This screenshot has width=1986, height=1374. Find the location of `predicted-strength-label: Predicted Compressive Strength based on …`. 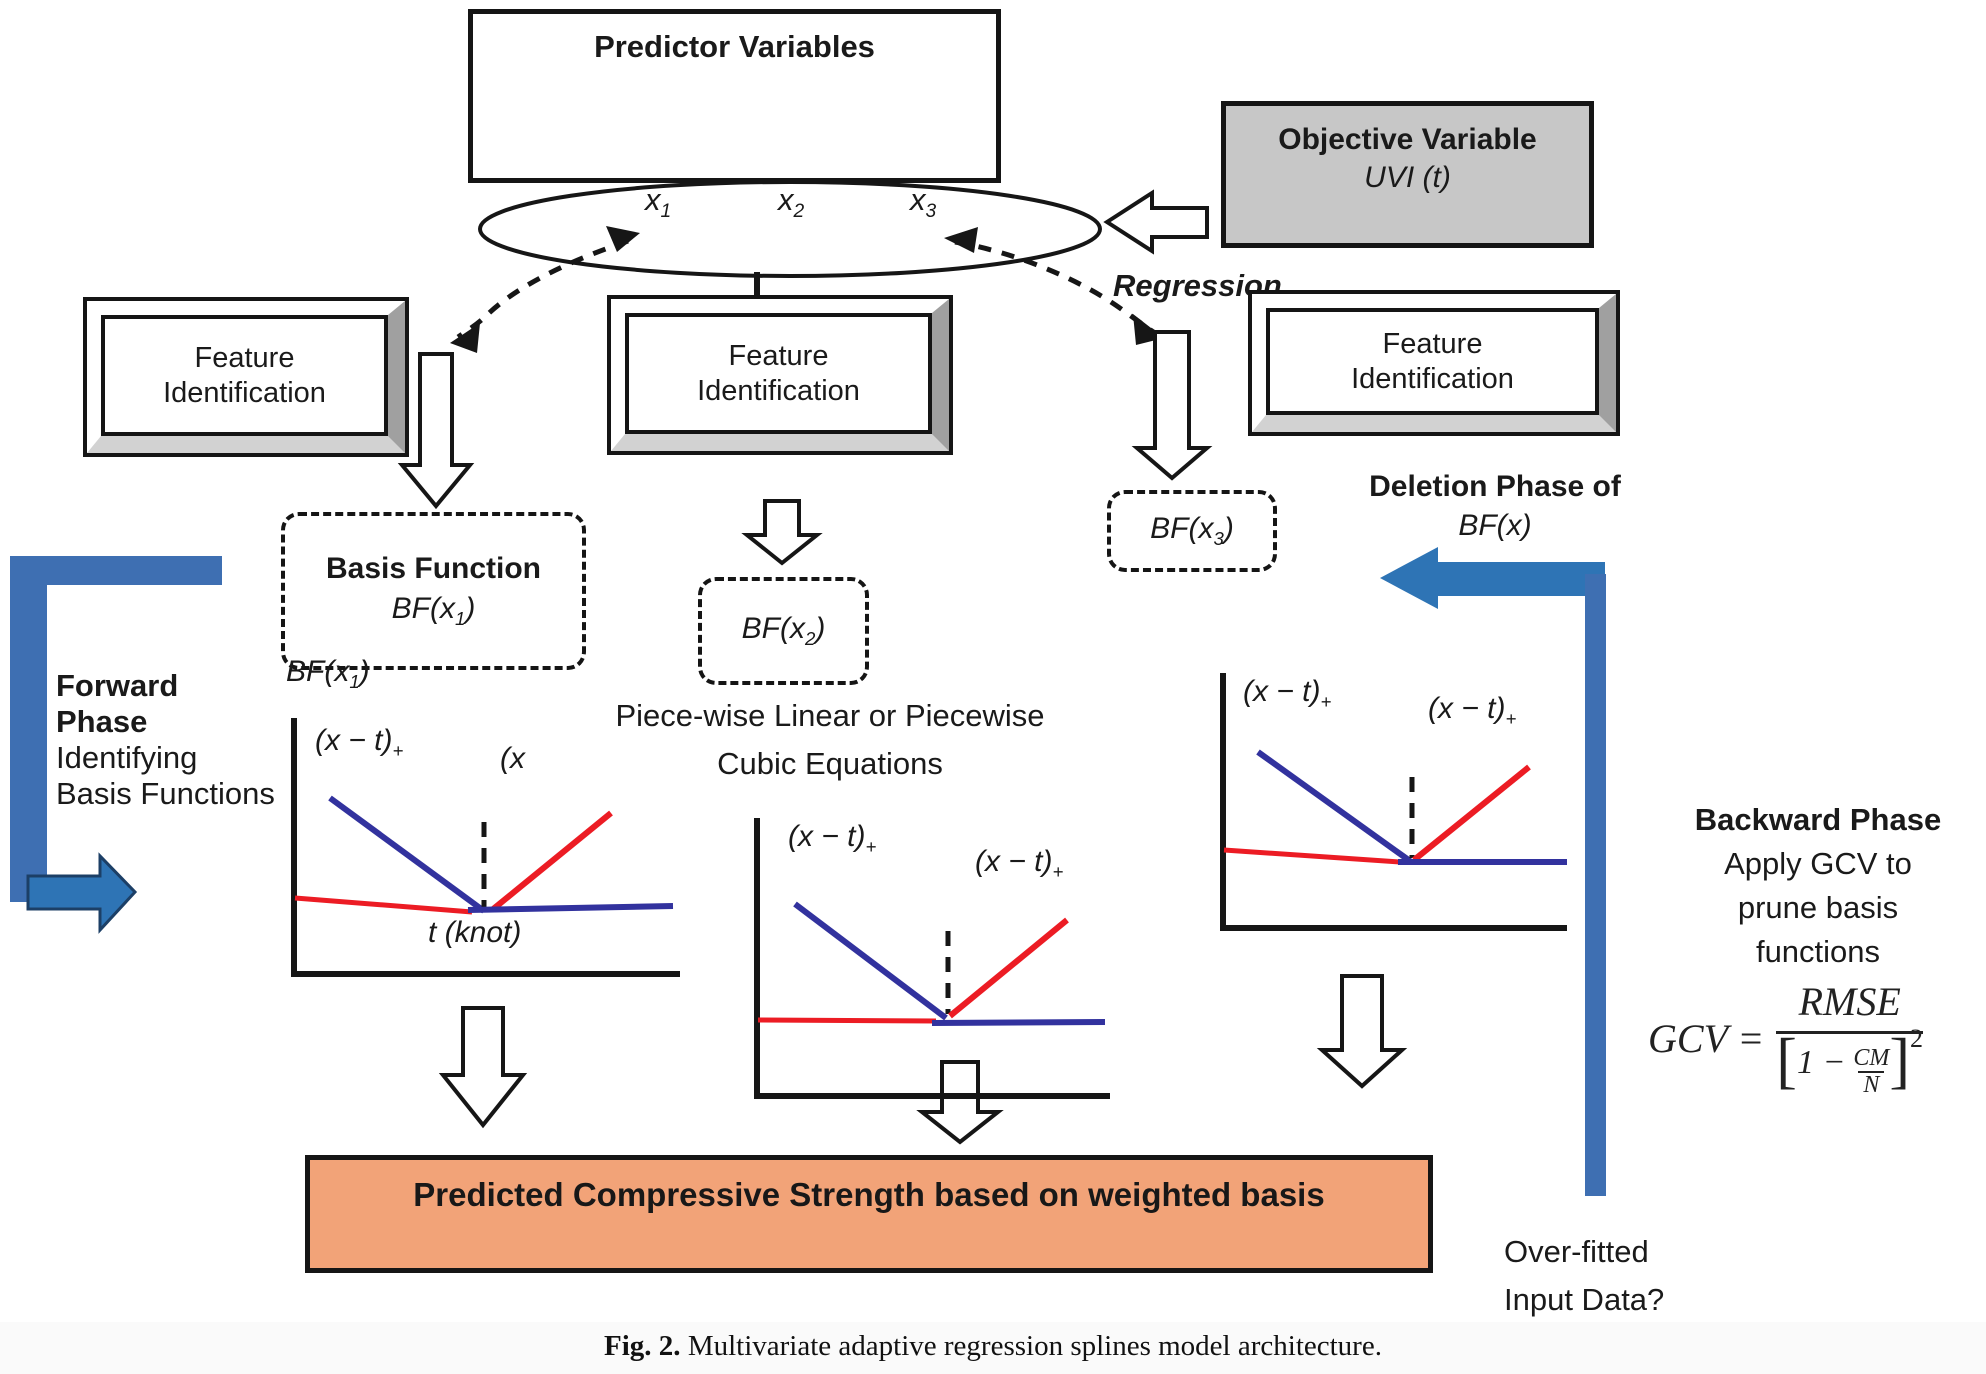

predicted-strength-label: Predicted Compressive Strength based on … is located at coordinates (869, 1194).